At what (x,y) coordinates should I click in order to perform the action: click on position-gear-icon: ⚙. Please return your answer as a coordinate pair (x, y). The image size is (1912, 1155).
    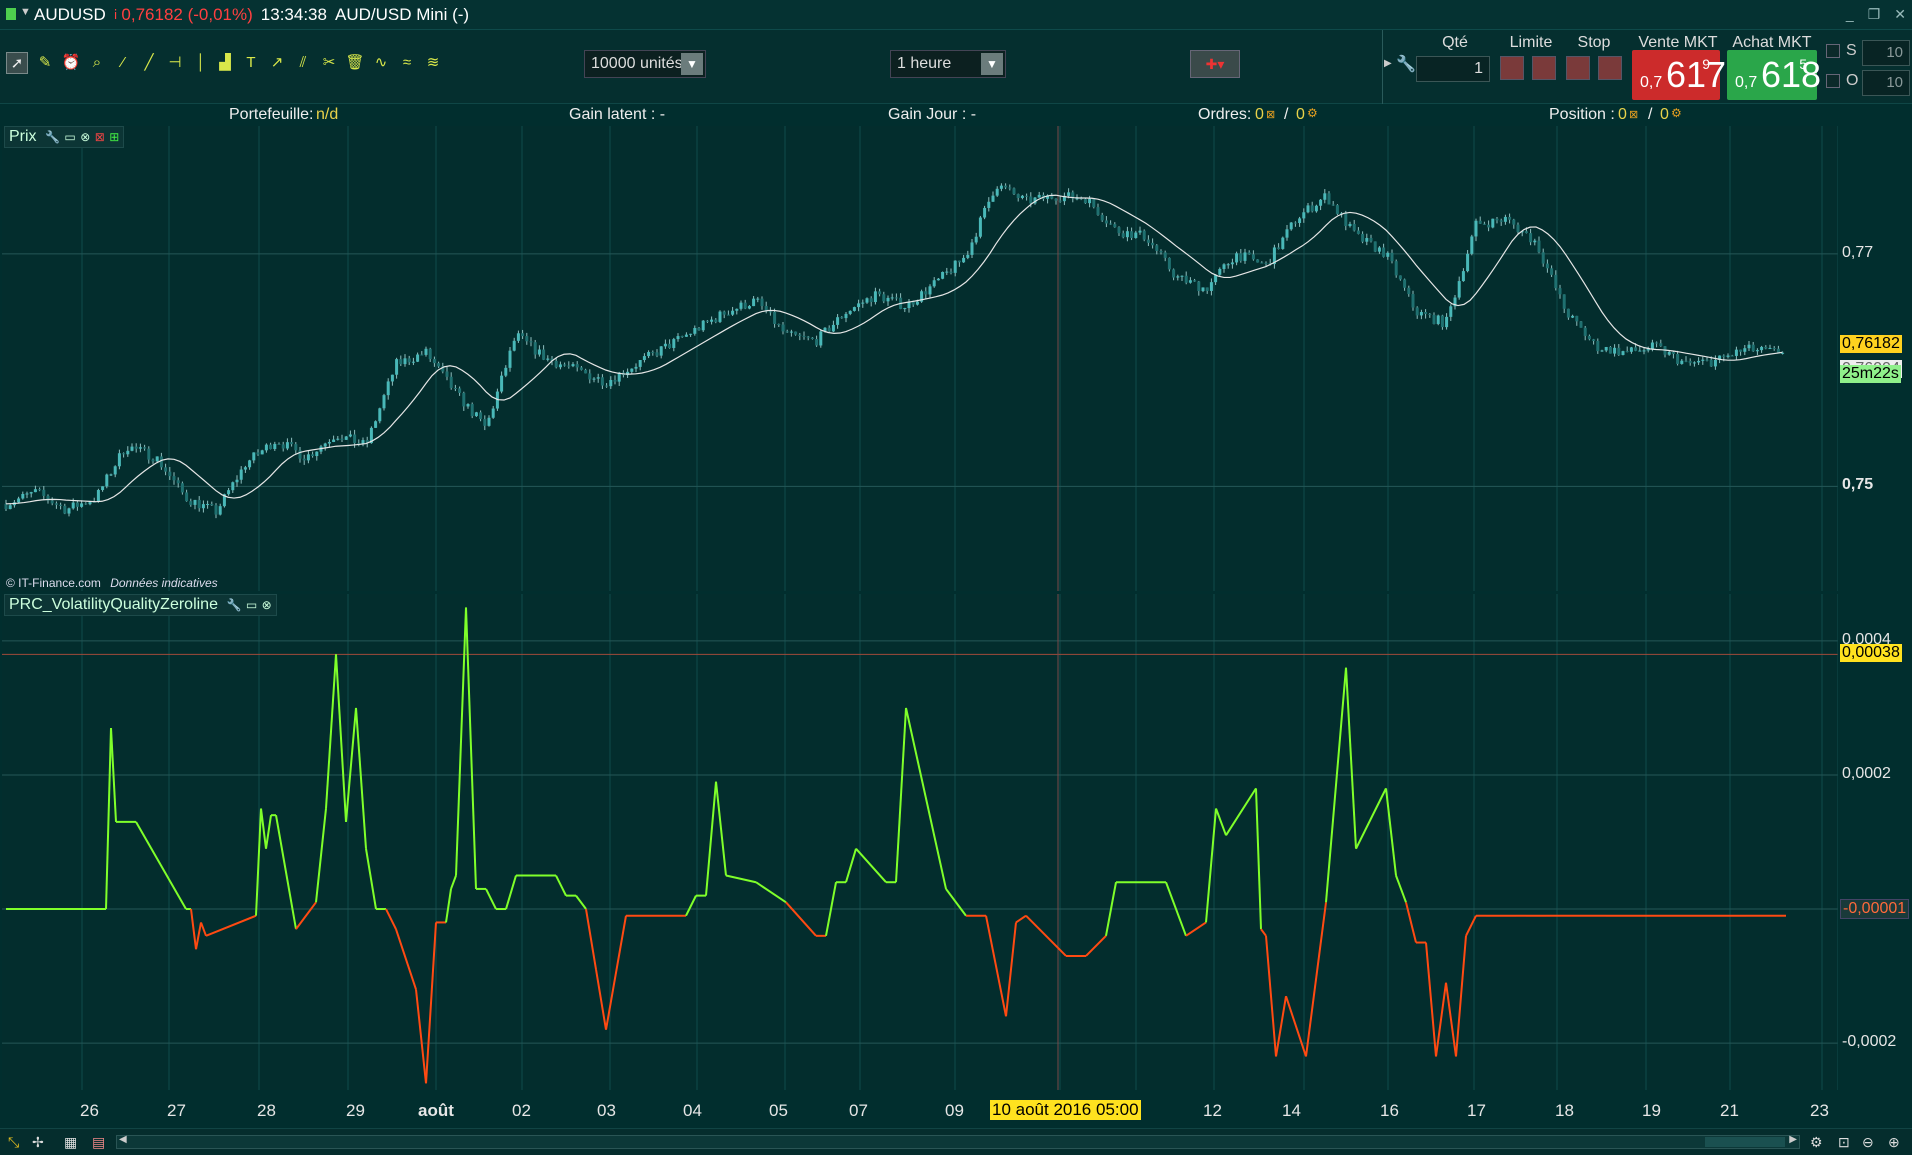
    Looking at the image, I should click on (1676, 113).